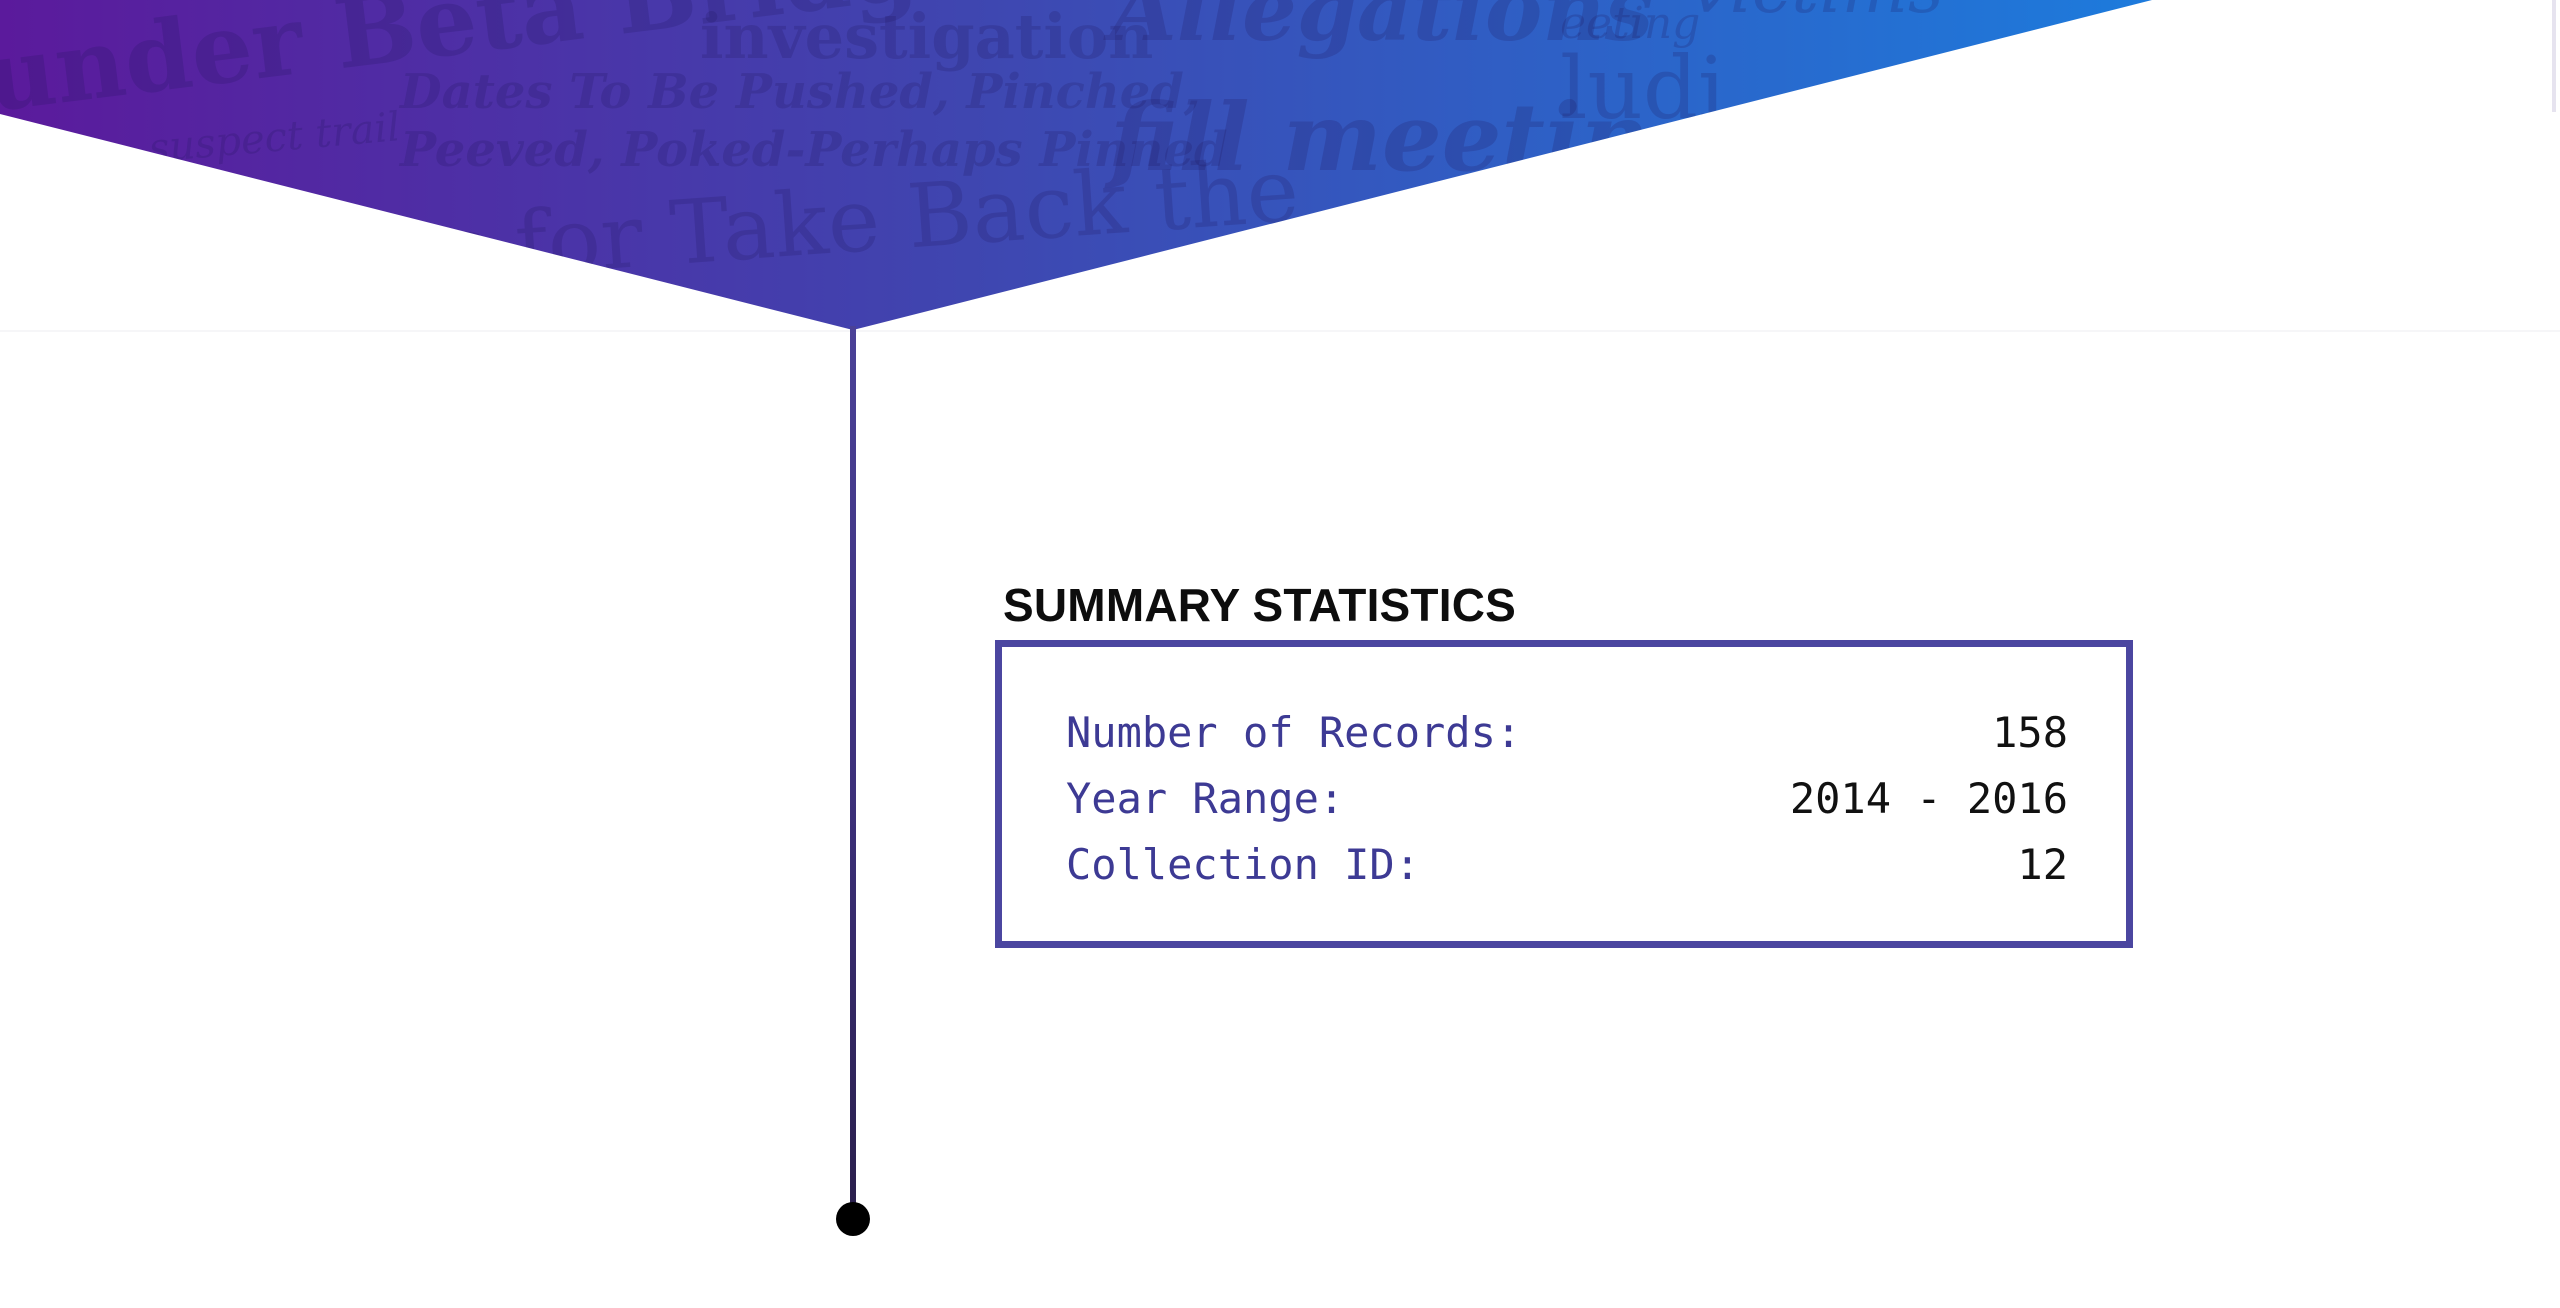 The width and height of the screenshot is (2560, 1308). What do you see at coordinates (1642, 89) in the screenshot?
I see `banner-headline: ludi` at bounding box center [1642, 89].